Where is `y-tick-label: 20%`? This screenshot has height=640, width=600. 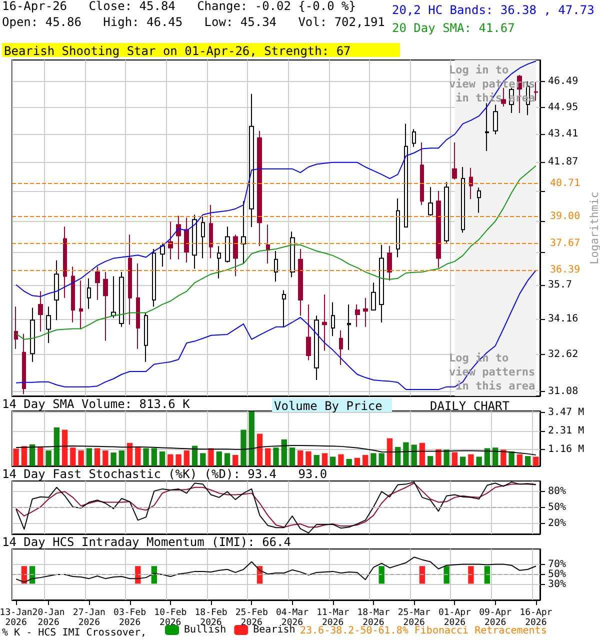 y-tick-label: 20% is located at coordinates (557, 523).